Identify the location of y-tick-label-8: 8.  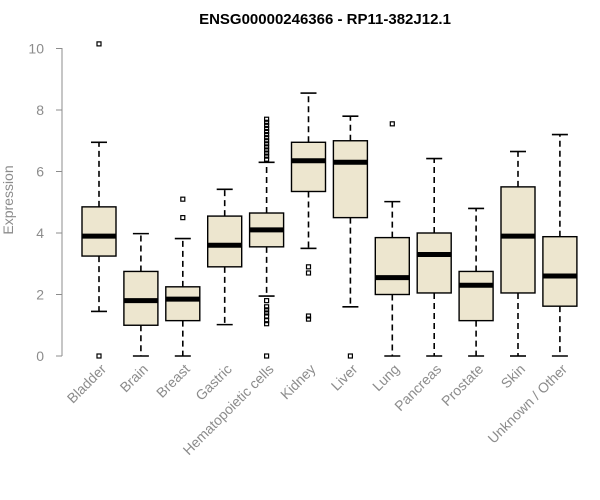
(40, 110).